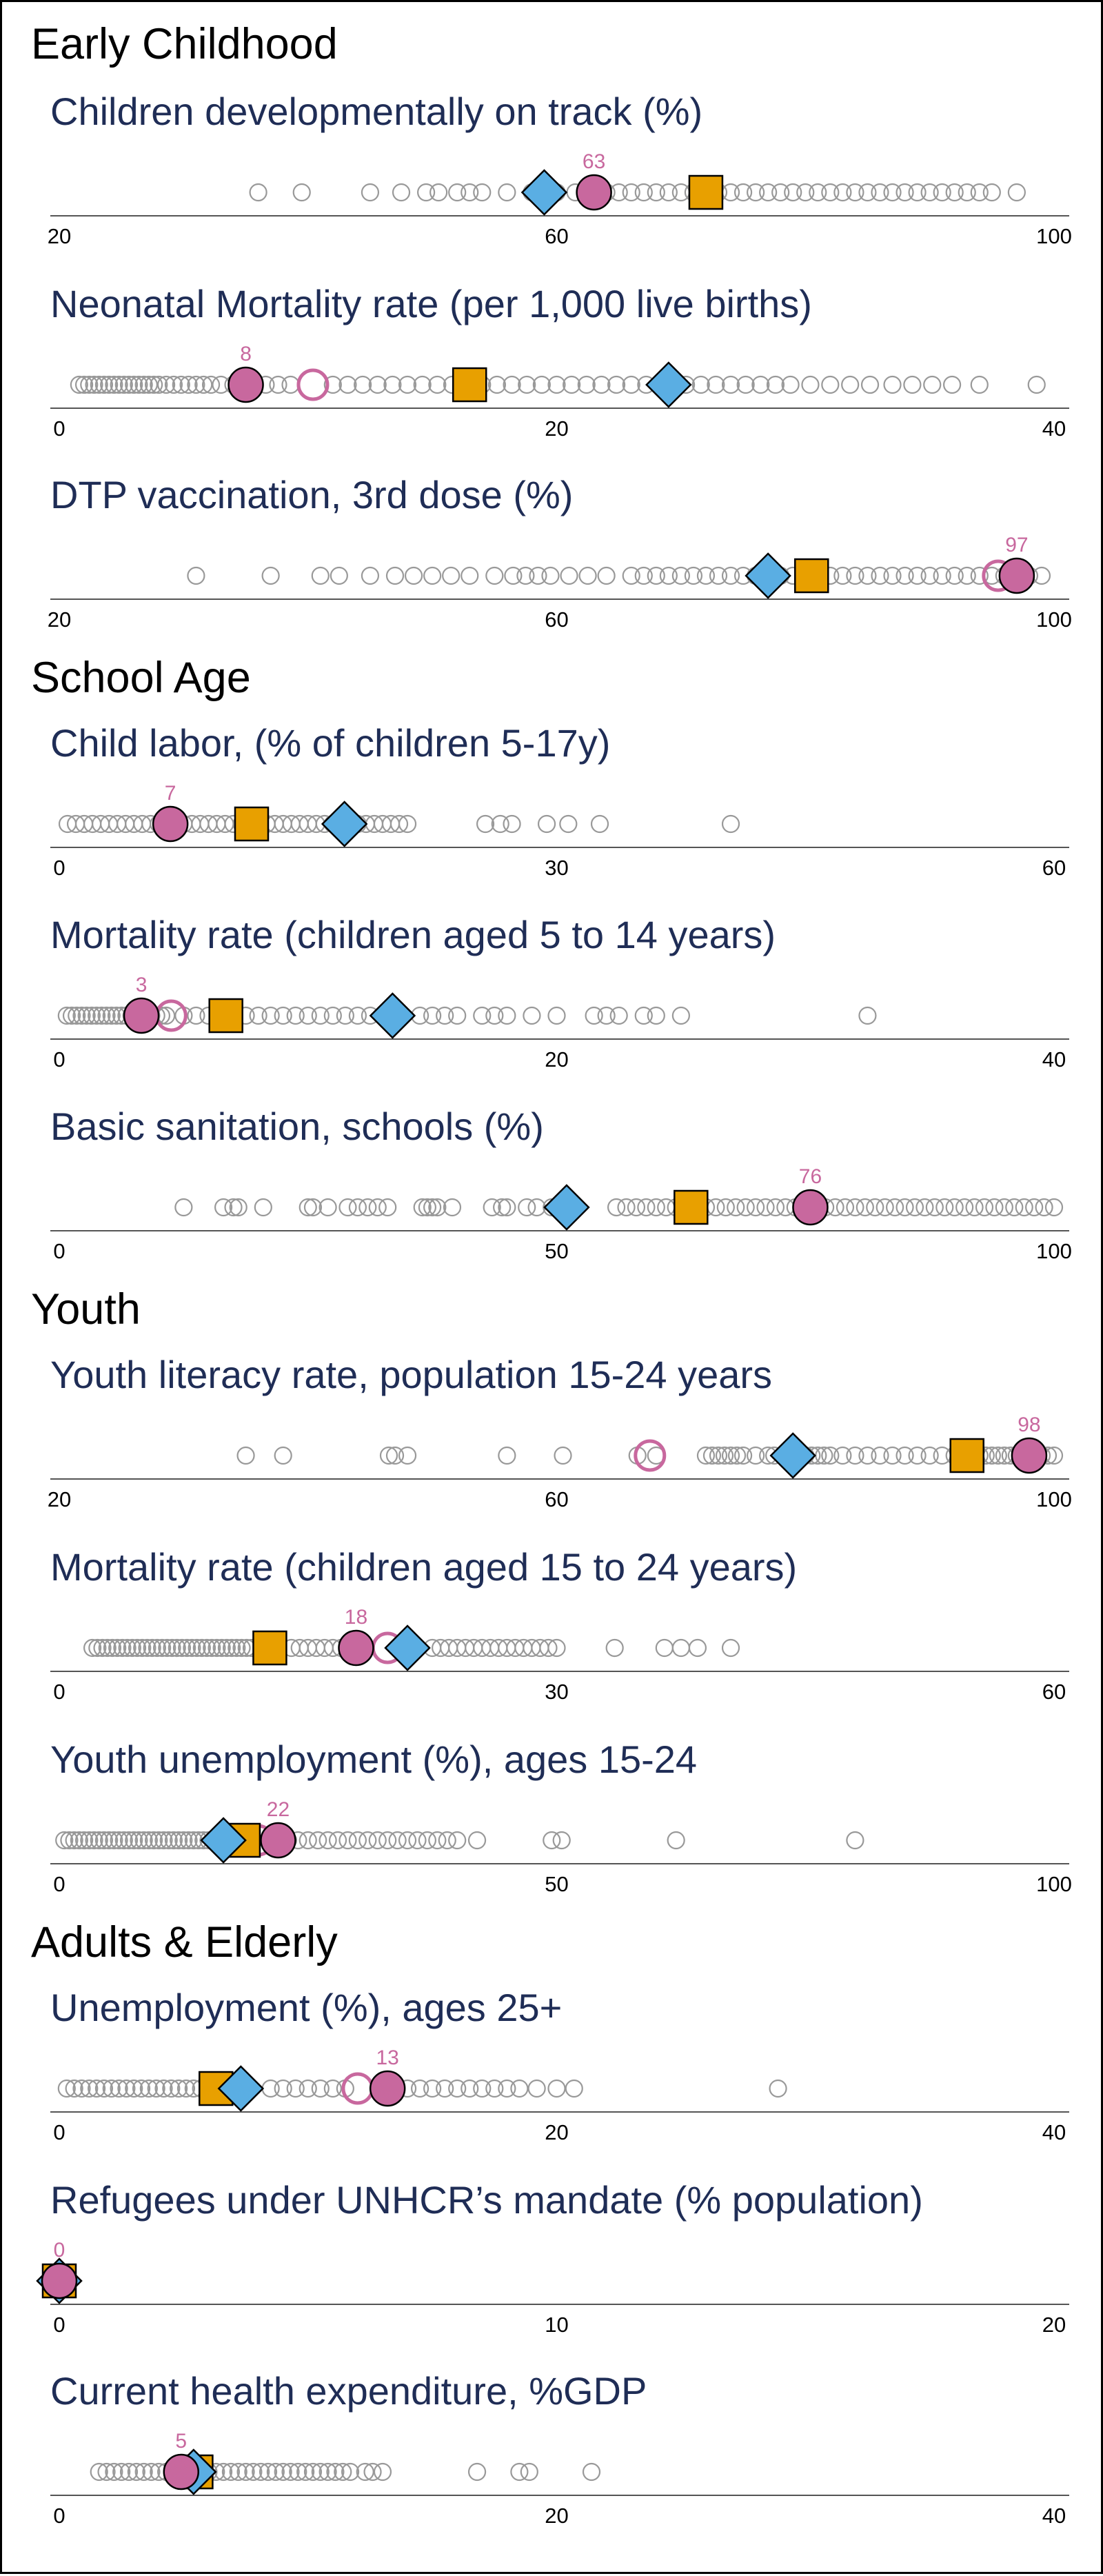  What do you see at coordinates (650, 1455) in the screenshot?
I see `country-past-value-marker` at bounding box center [650, 1455].